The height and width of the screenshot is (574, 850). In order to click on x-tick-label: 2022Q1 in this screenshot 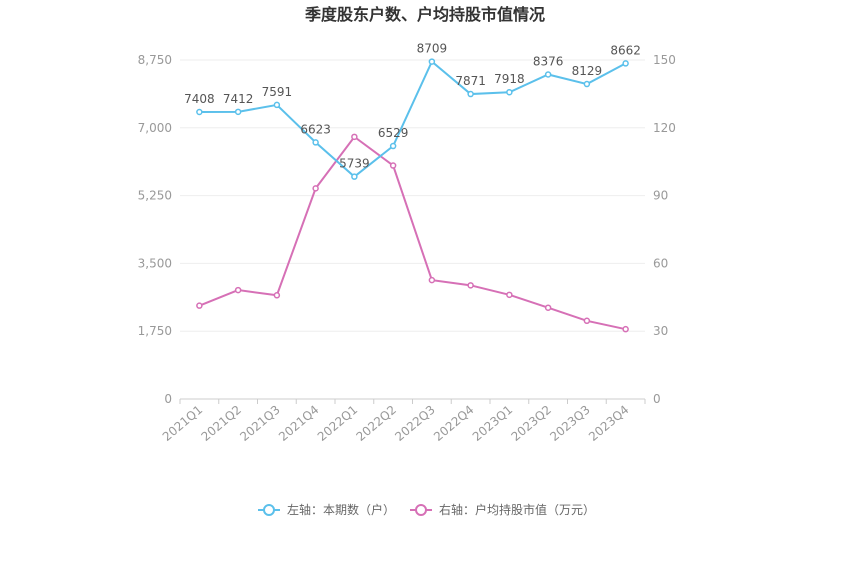, I will do `click(337, 423)`.